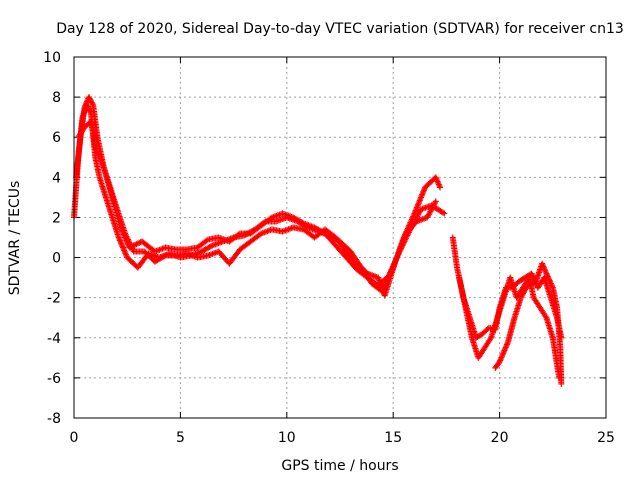 The image size is (640, 480). Describe the element at coordinates (56, 98) in the screenshot. I see `y-tick-label: 8` at that location.